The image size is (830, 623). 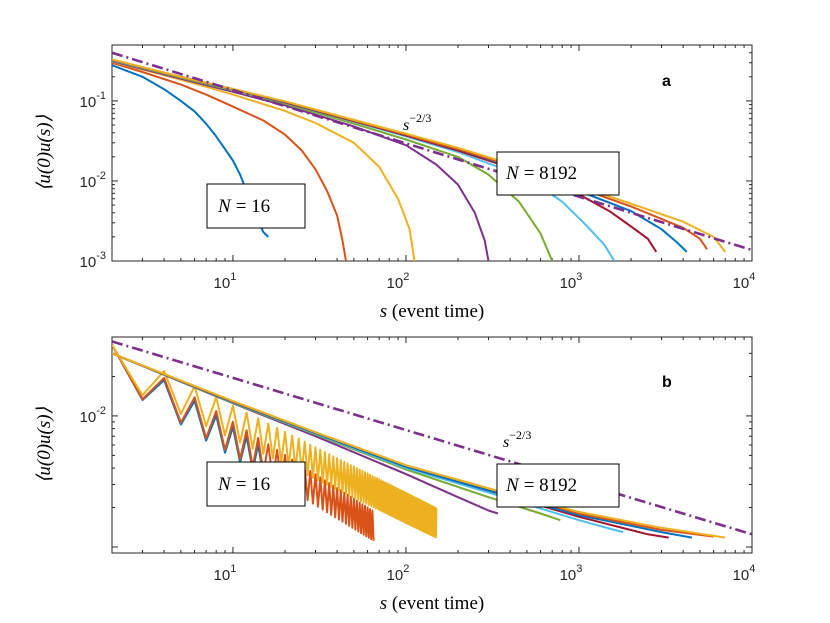 What do you see at coordinates (93, 260) in the screenshot?
I see `y-tick-label: 10⁻³` at bounding box center [93, 260].